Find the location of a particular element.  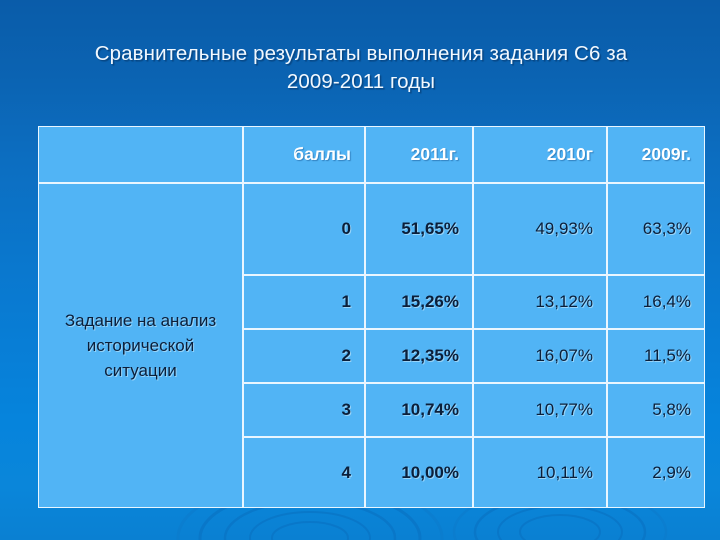

header-2009: 2009г. is located at coordinates (656, 154).